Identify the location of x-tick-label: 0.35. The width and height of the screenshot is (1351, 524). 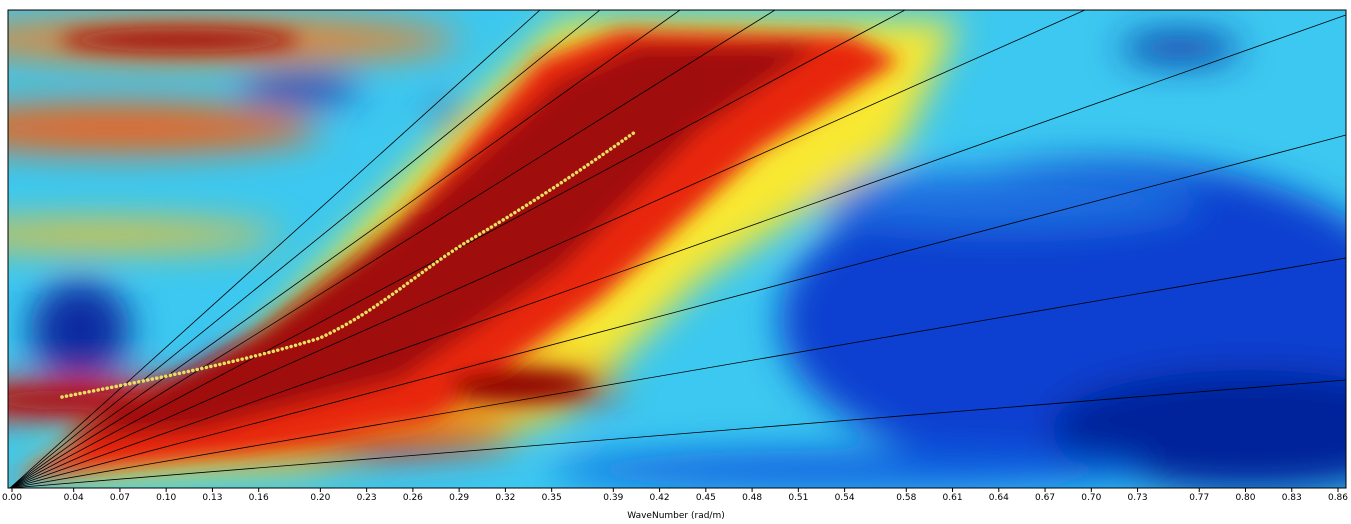
(552, 498).